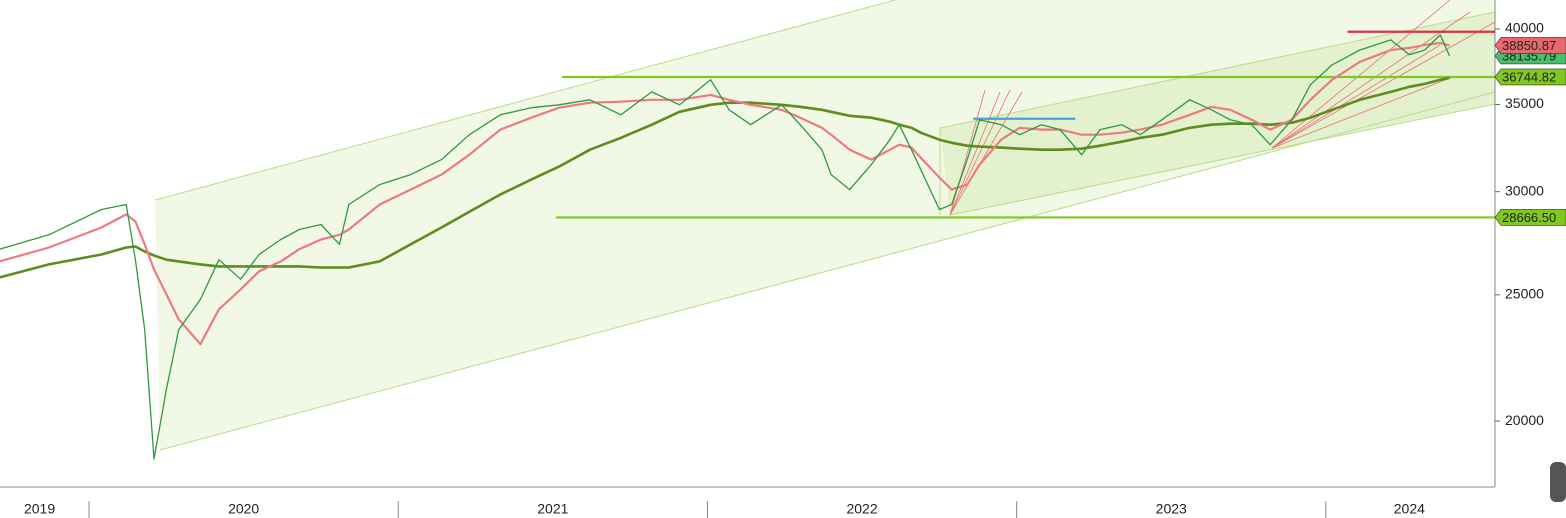  What do you see at coordinates (861, 509) in the screenshot?
I see `x-tick-label: 2022` at bounding box center [861, 509].